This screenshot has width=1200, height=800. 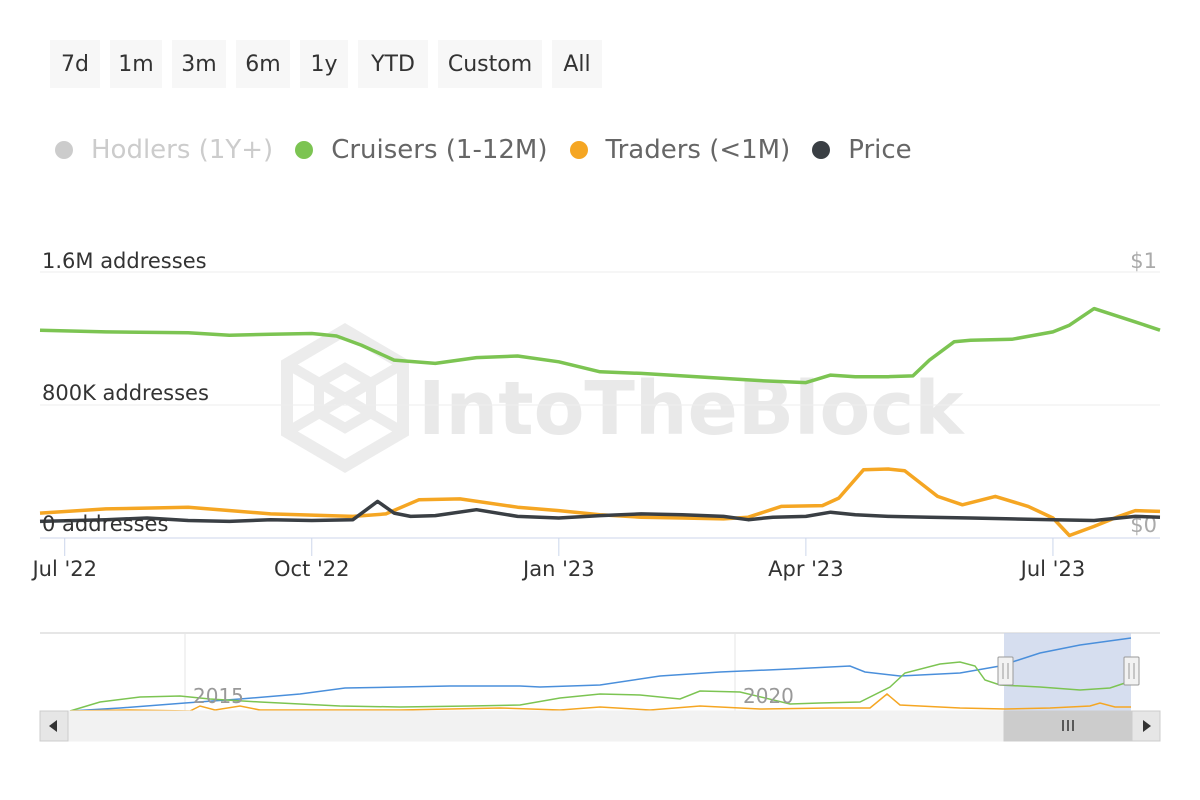 What do you see at coordinates (304, 150) in the screenshot?
I see `legend-dot-cruisers` at bounding box center [304, 150].